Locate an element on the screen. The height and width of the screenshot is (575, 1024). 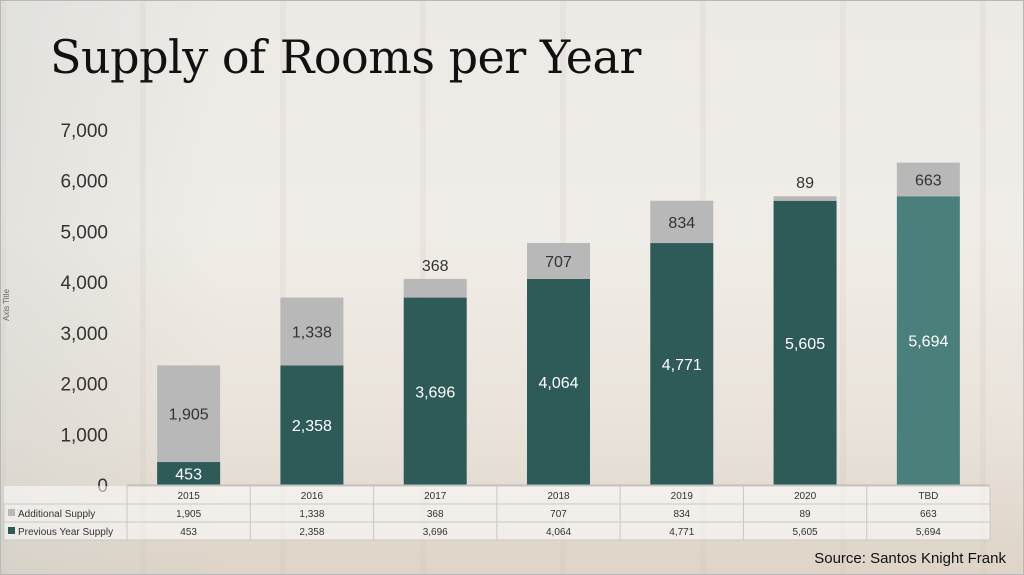
data-table-value: 1,905 is located at coordinates (188, 514).